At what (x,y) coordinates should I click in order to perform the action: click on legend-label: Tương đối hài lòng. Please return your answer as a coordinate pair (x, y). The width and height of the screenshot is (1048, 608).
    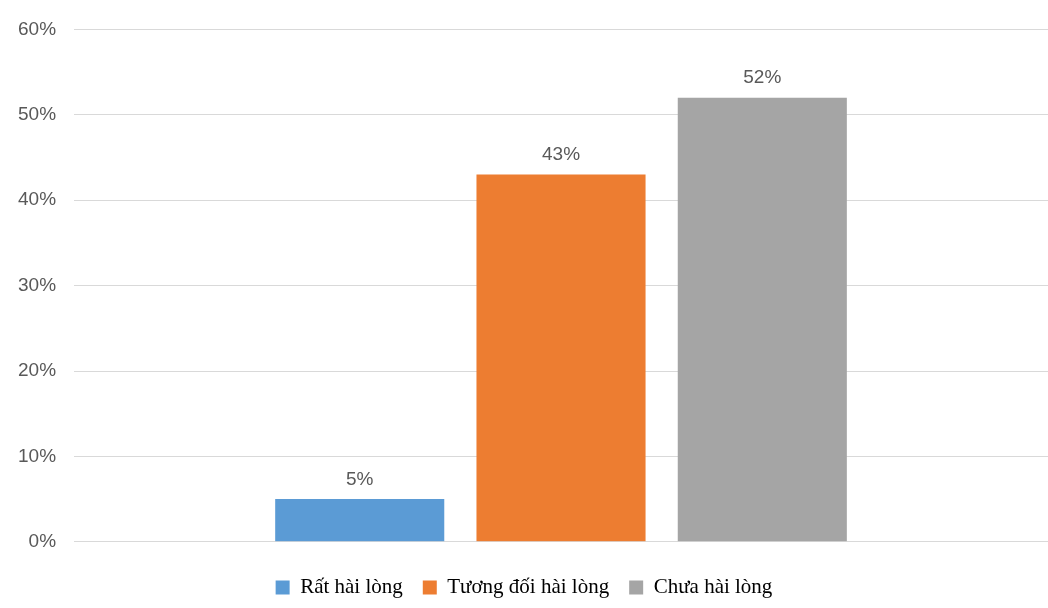
    Looking at the image, I should click on (528, 586).